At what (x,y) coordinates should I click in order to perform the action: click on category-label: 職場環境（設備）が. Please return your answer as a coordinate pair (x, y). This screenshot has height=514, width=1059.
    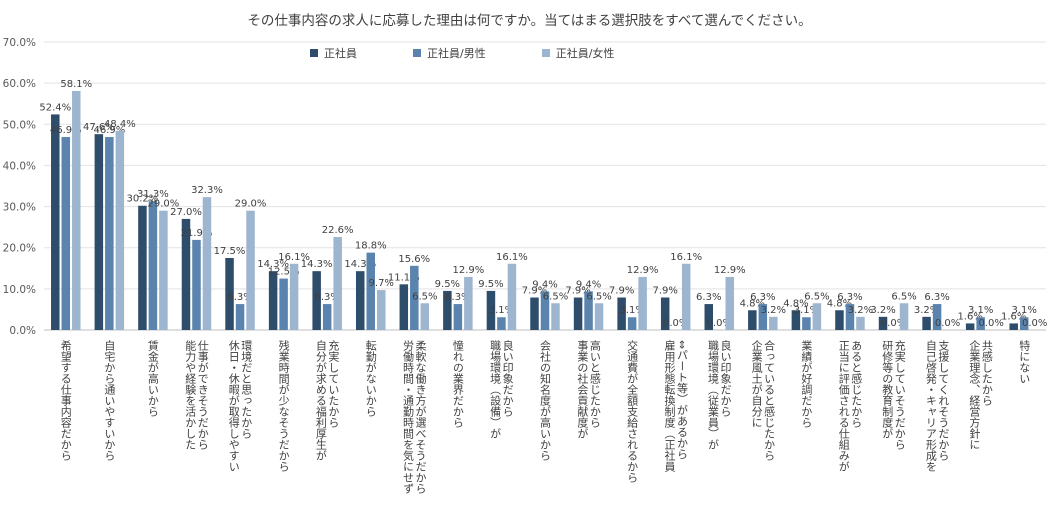
    Looking at the image, I should click on (495, 389).